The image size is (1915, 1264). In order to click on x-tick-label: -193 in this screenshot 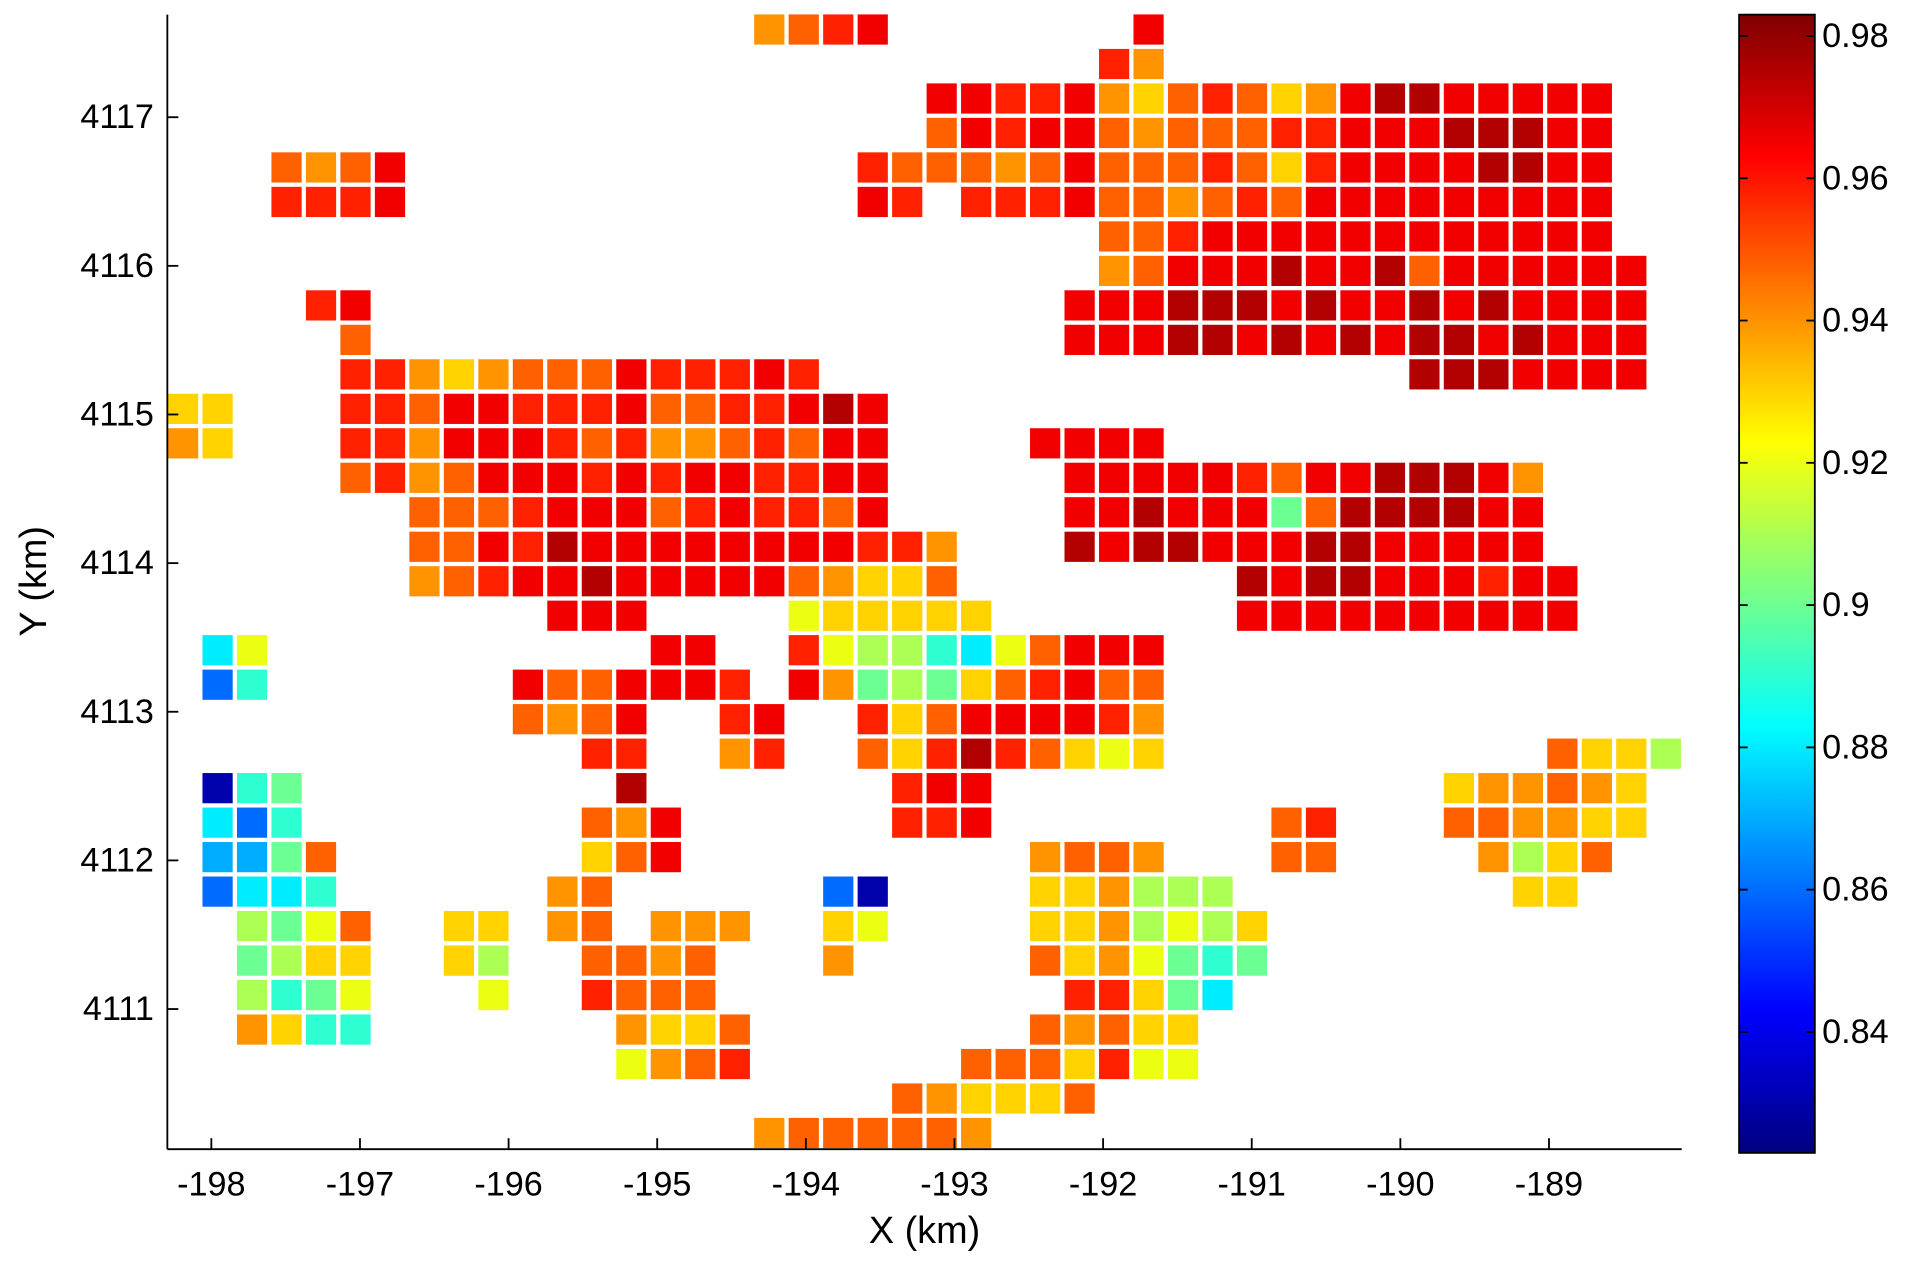, I will do `click(954, 1185)`.